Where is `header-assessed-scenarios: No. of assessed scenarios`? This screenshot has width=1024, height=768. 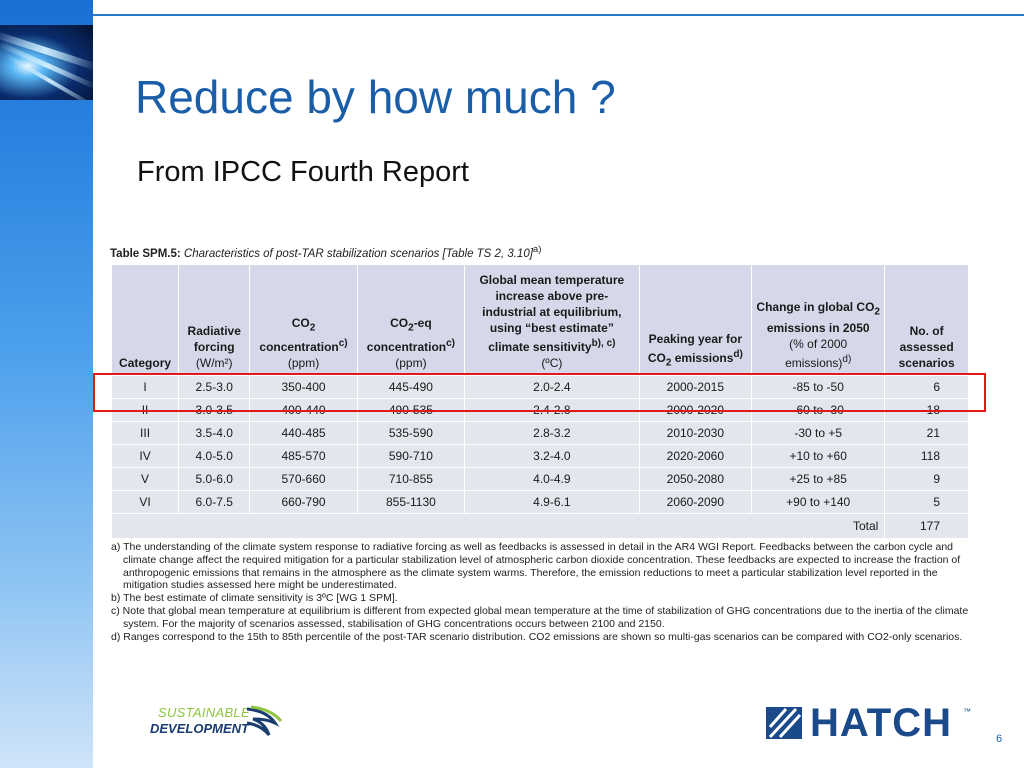 header-assessed-scenarios: No. of assessed scenarios is located at coordinates (926, 320).